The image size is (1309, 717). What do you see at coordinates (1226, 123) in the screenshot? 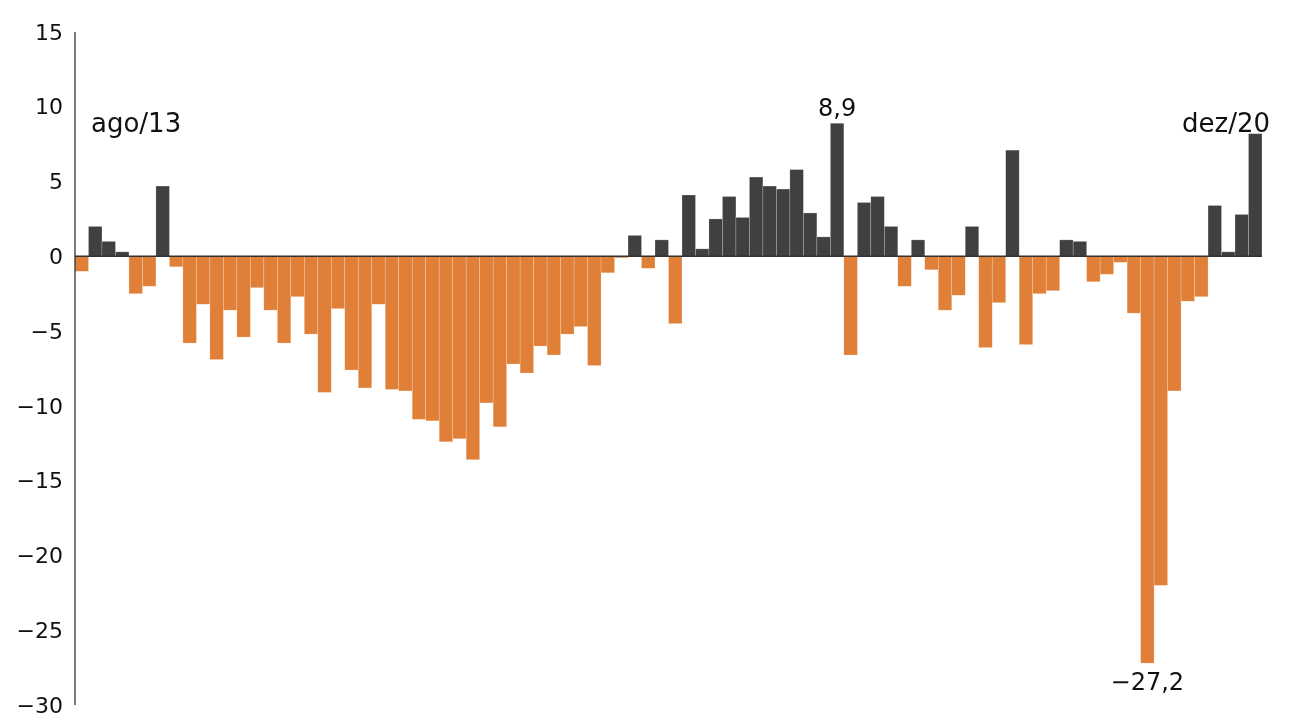
I see `annotation: dez/20` at bounding box center [1226, 123].